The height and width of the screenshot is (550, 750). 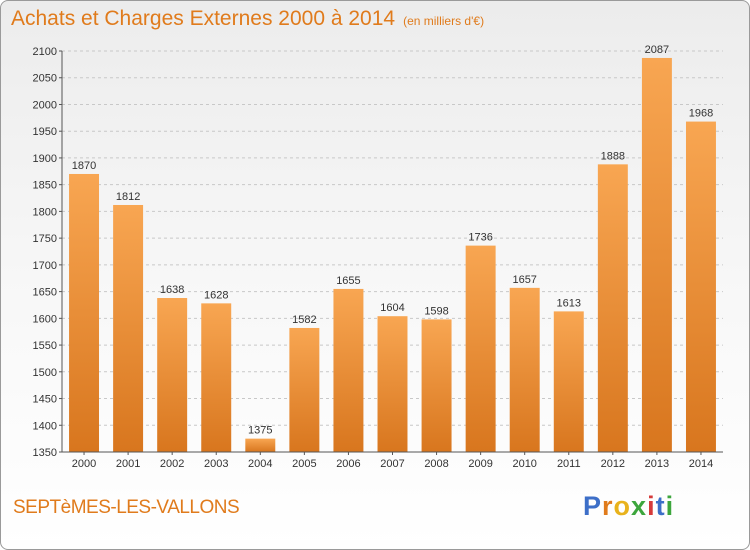 What do you see at coordinates (45, 266) in the screenshot?
I see `y-tick-label: 1700` at bounding box center [45, 266].